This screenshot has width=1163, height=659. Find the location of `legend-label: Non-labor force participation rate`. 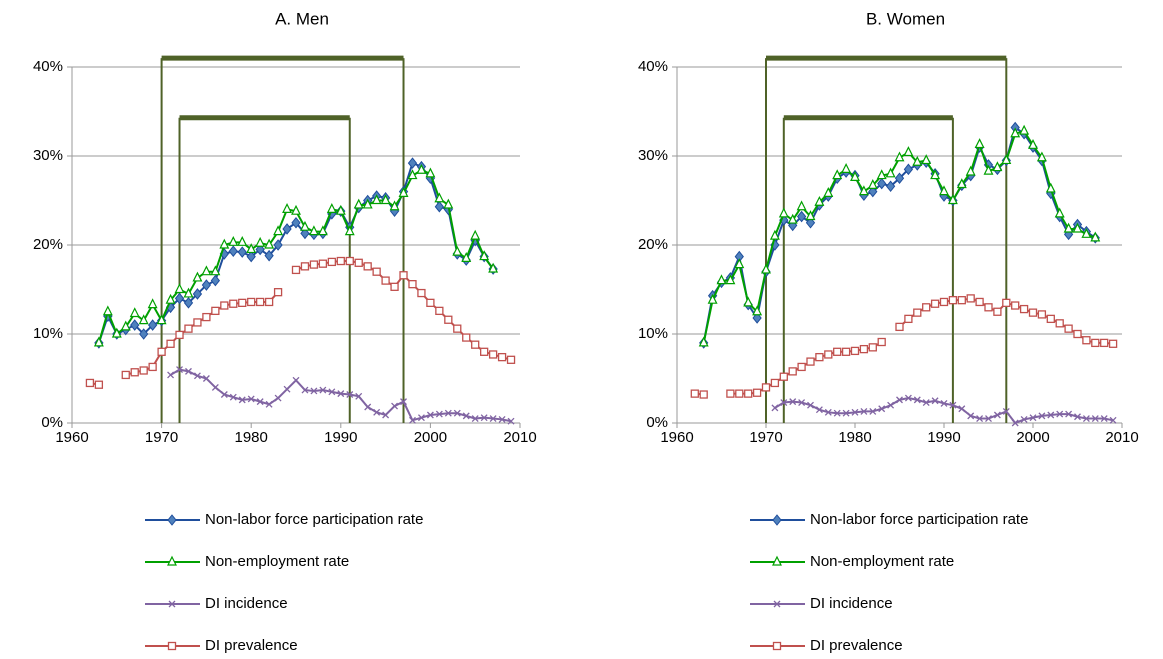

legend-label: Non-labor force participation rate is located at coordinates (314, 519).